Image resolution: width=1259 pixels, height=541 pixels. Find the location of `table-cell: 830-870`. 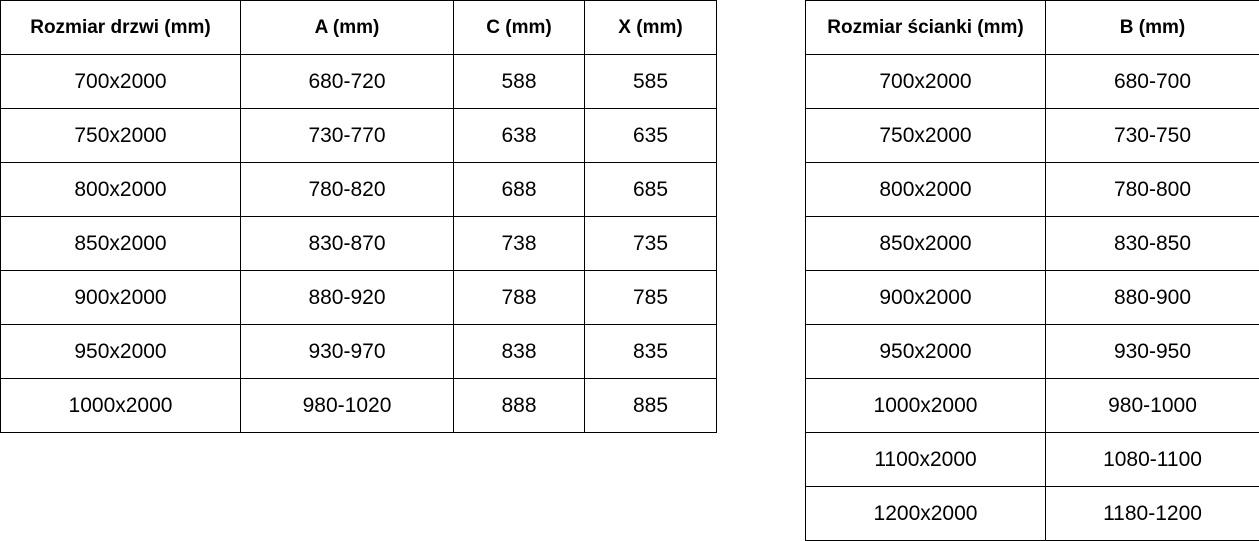

table-cell: 830-870 is located at coordinates (347, 243).